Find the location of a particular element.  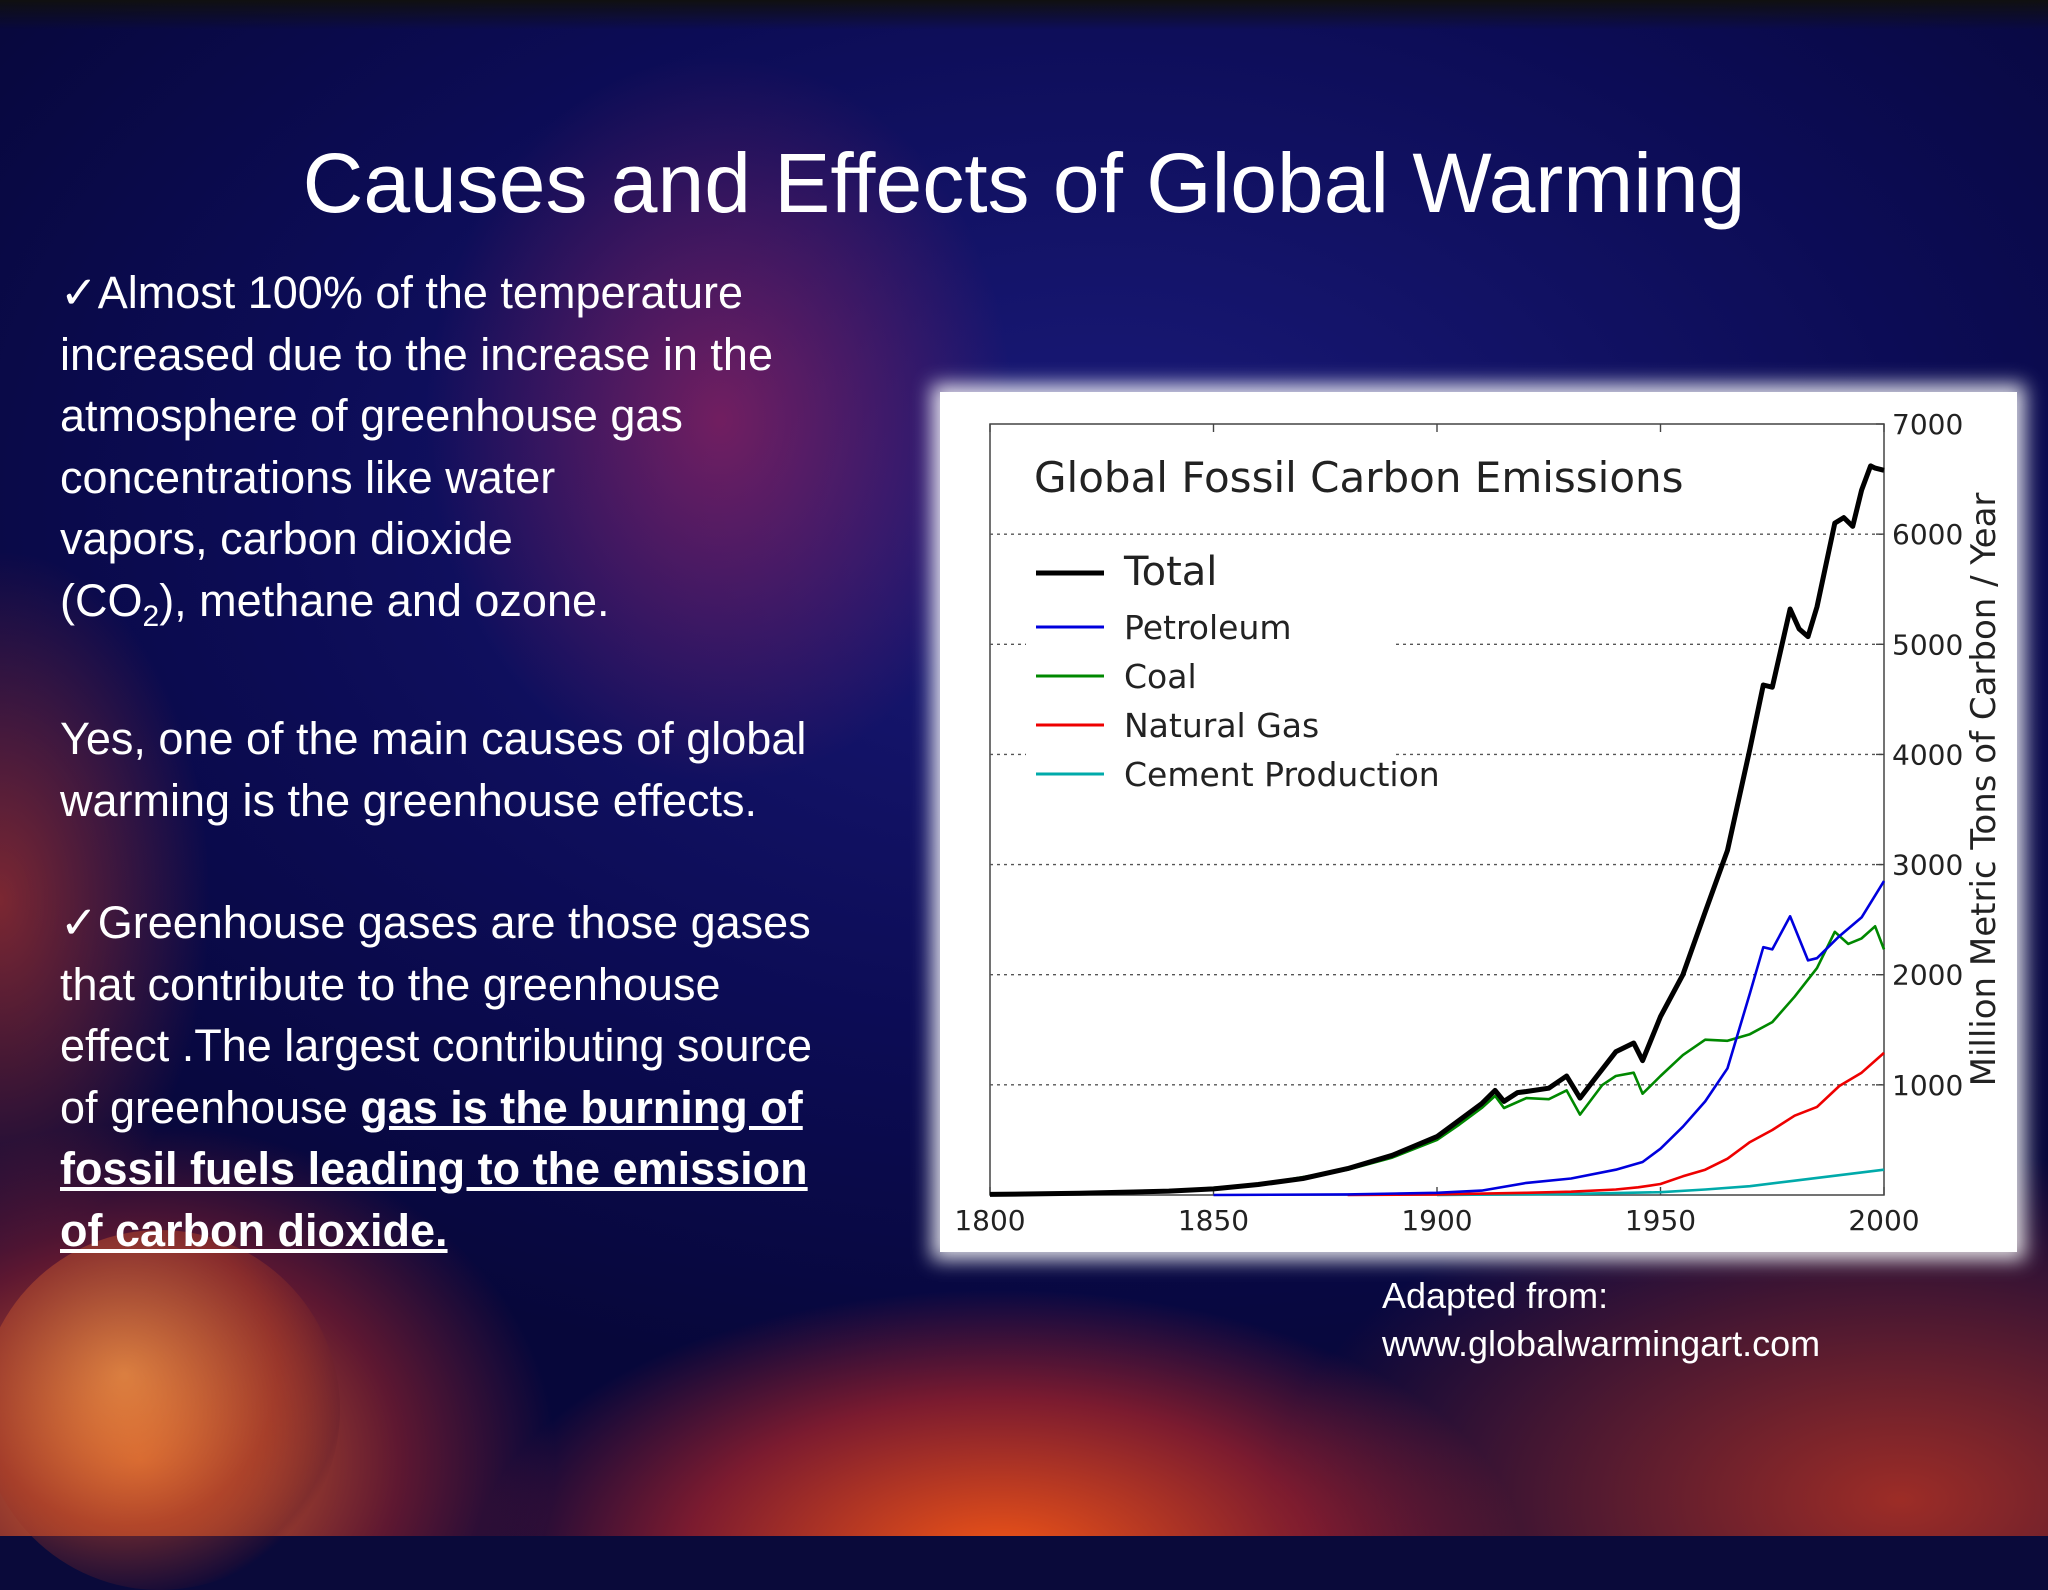

bullet-3-line-6: of carbon dioxide. is located at coordinates (254, 1230).